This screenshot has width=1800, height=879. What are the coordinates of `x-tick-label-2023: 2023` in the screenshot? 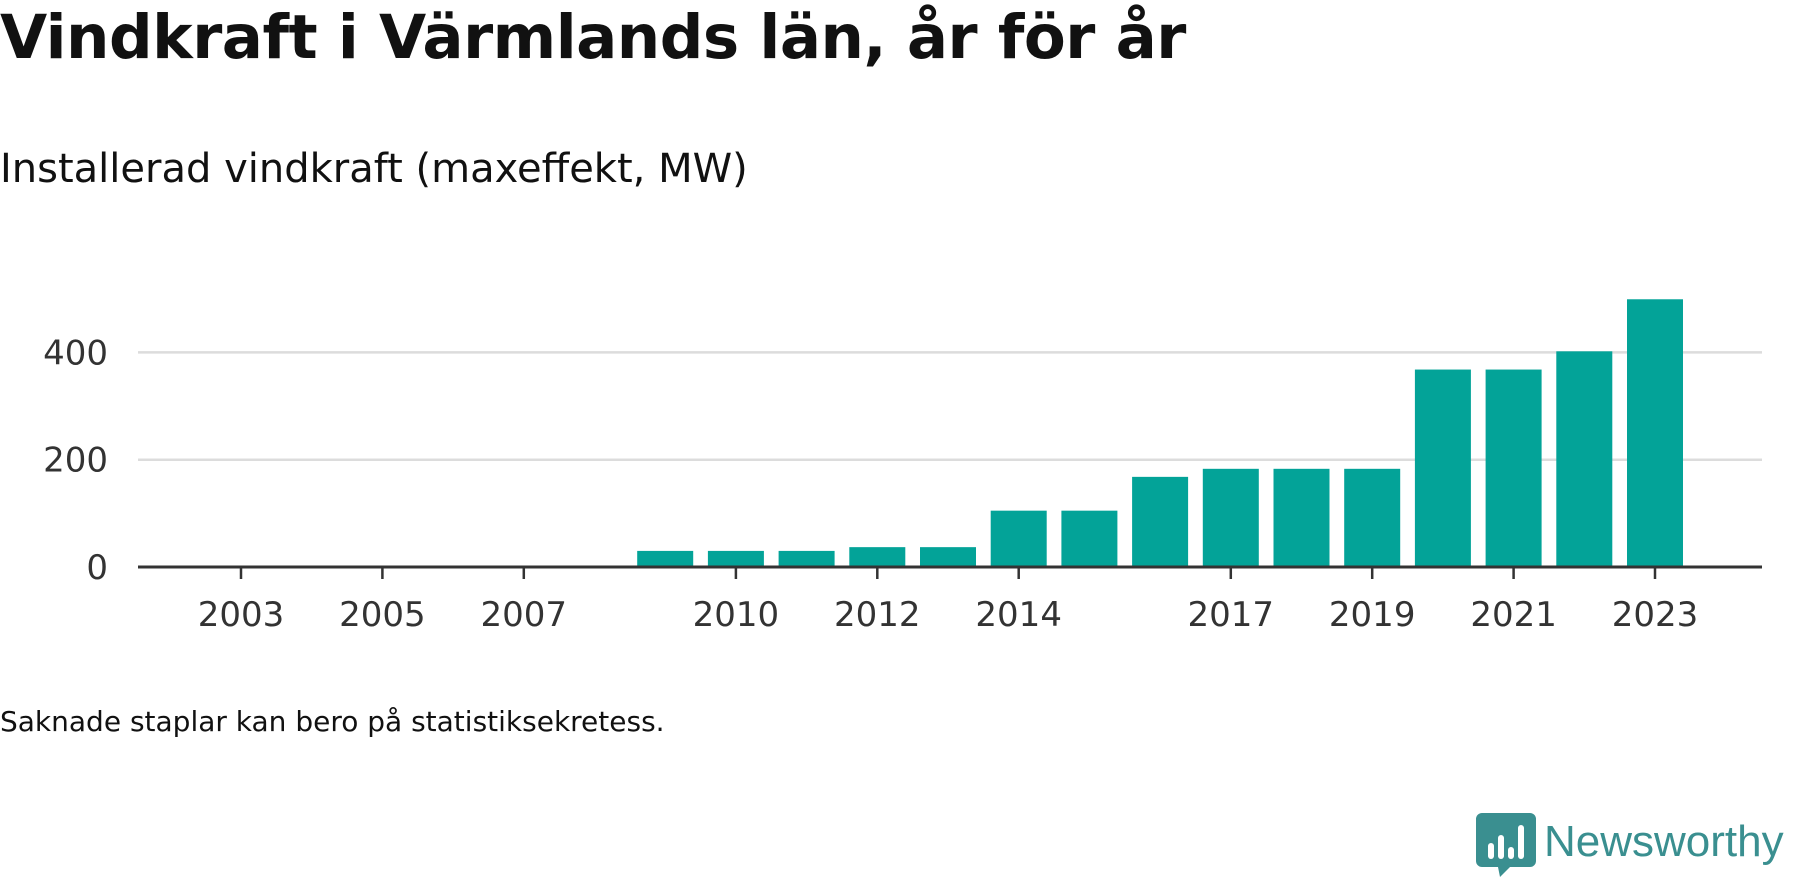 It's located at (1655, 615).